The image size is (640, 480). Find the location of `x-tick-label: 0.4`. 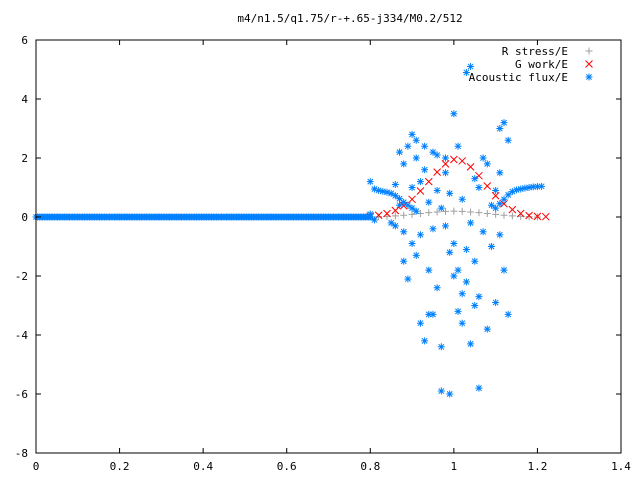

x-tick-label: 0.4 is located at coordinates (203, 466).